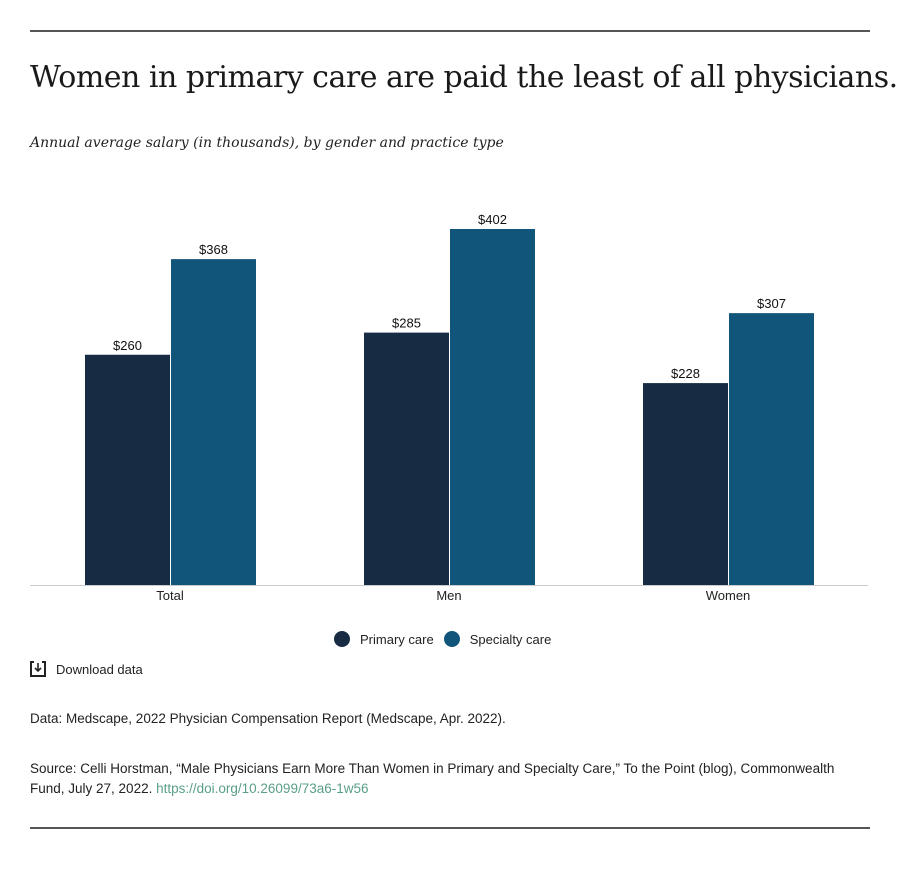 The width and height of the screenshot is (900, 891). Describe the element at coordinates (342, 639) in the screenshot. I see `legend-swatch-primary` at that location.